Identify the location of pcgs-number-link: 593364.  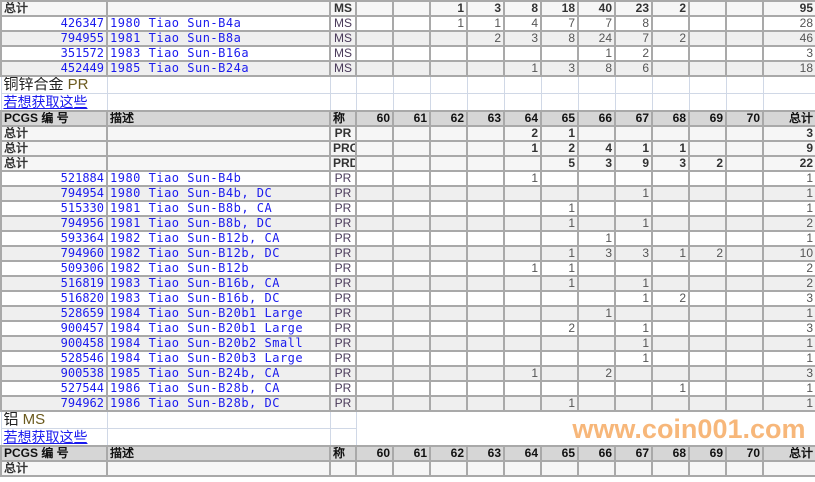
(54, 238).